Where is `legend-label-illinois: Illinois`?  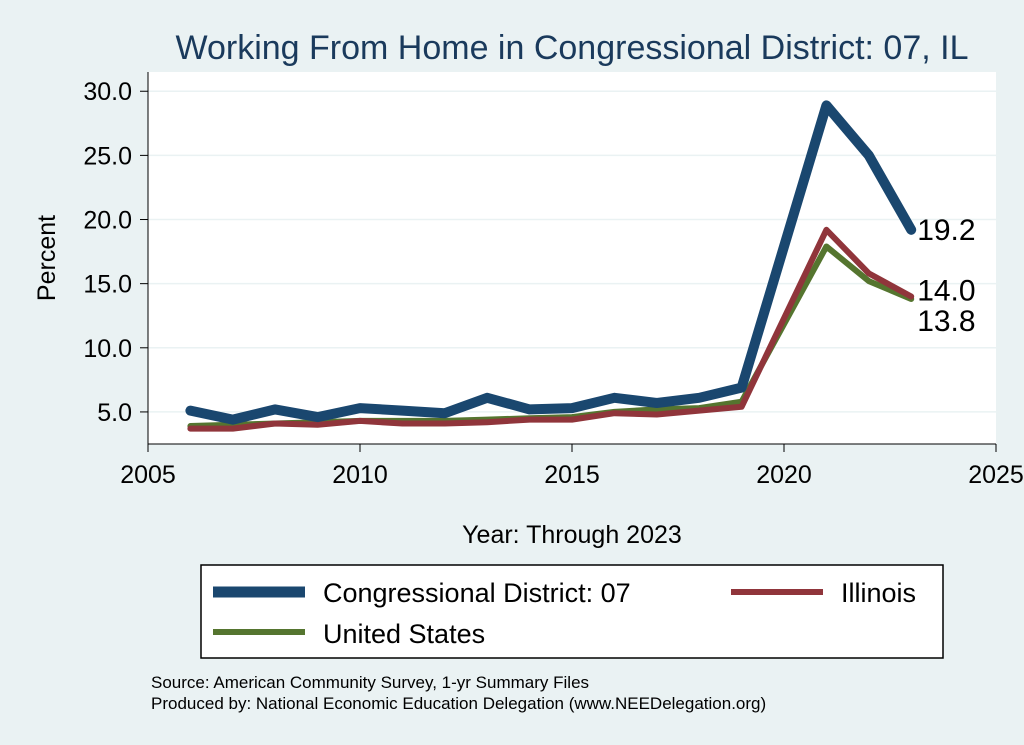 legend-label-illinois: Illinois is located at coordinates (878, 593).